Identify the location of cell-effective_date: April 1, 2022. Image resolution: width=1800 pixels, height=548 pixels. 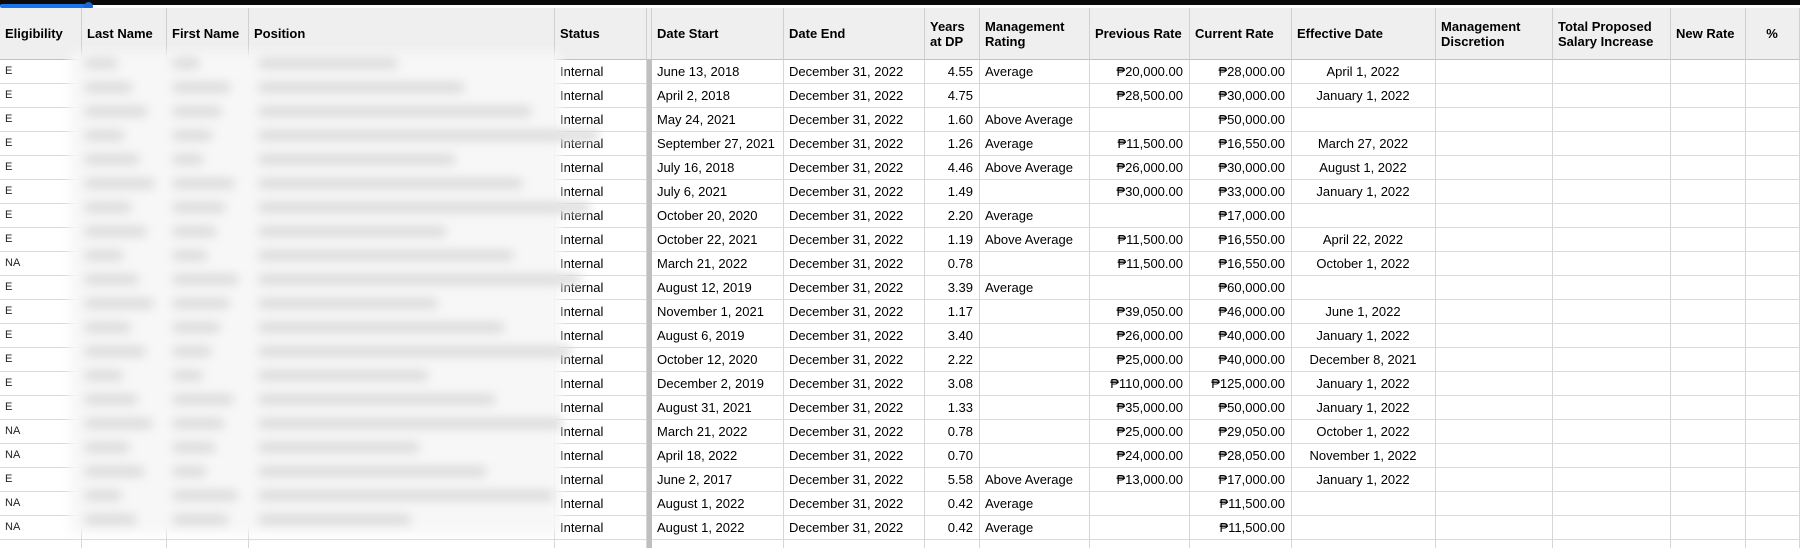
(1364, 72).